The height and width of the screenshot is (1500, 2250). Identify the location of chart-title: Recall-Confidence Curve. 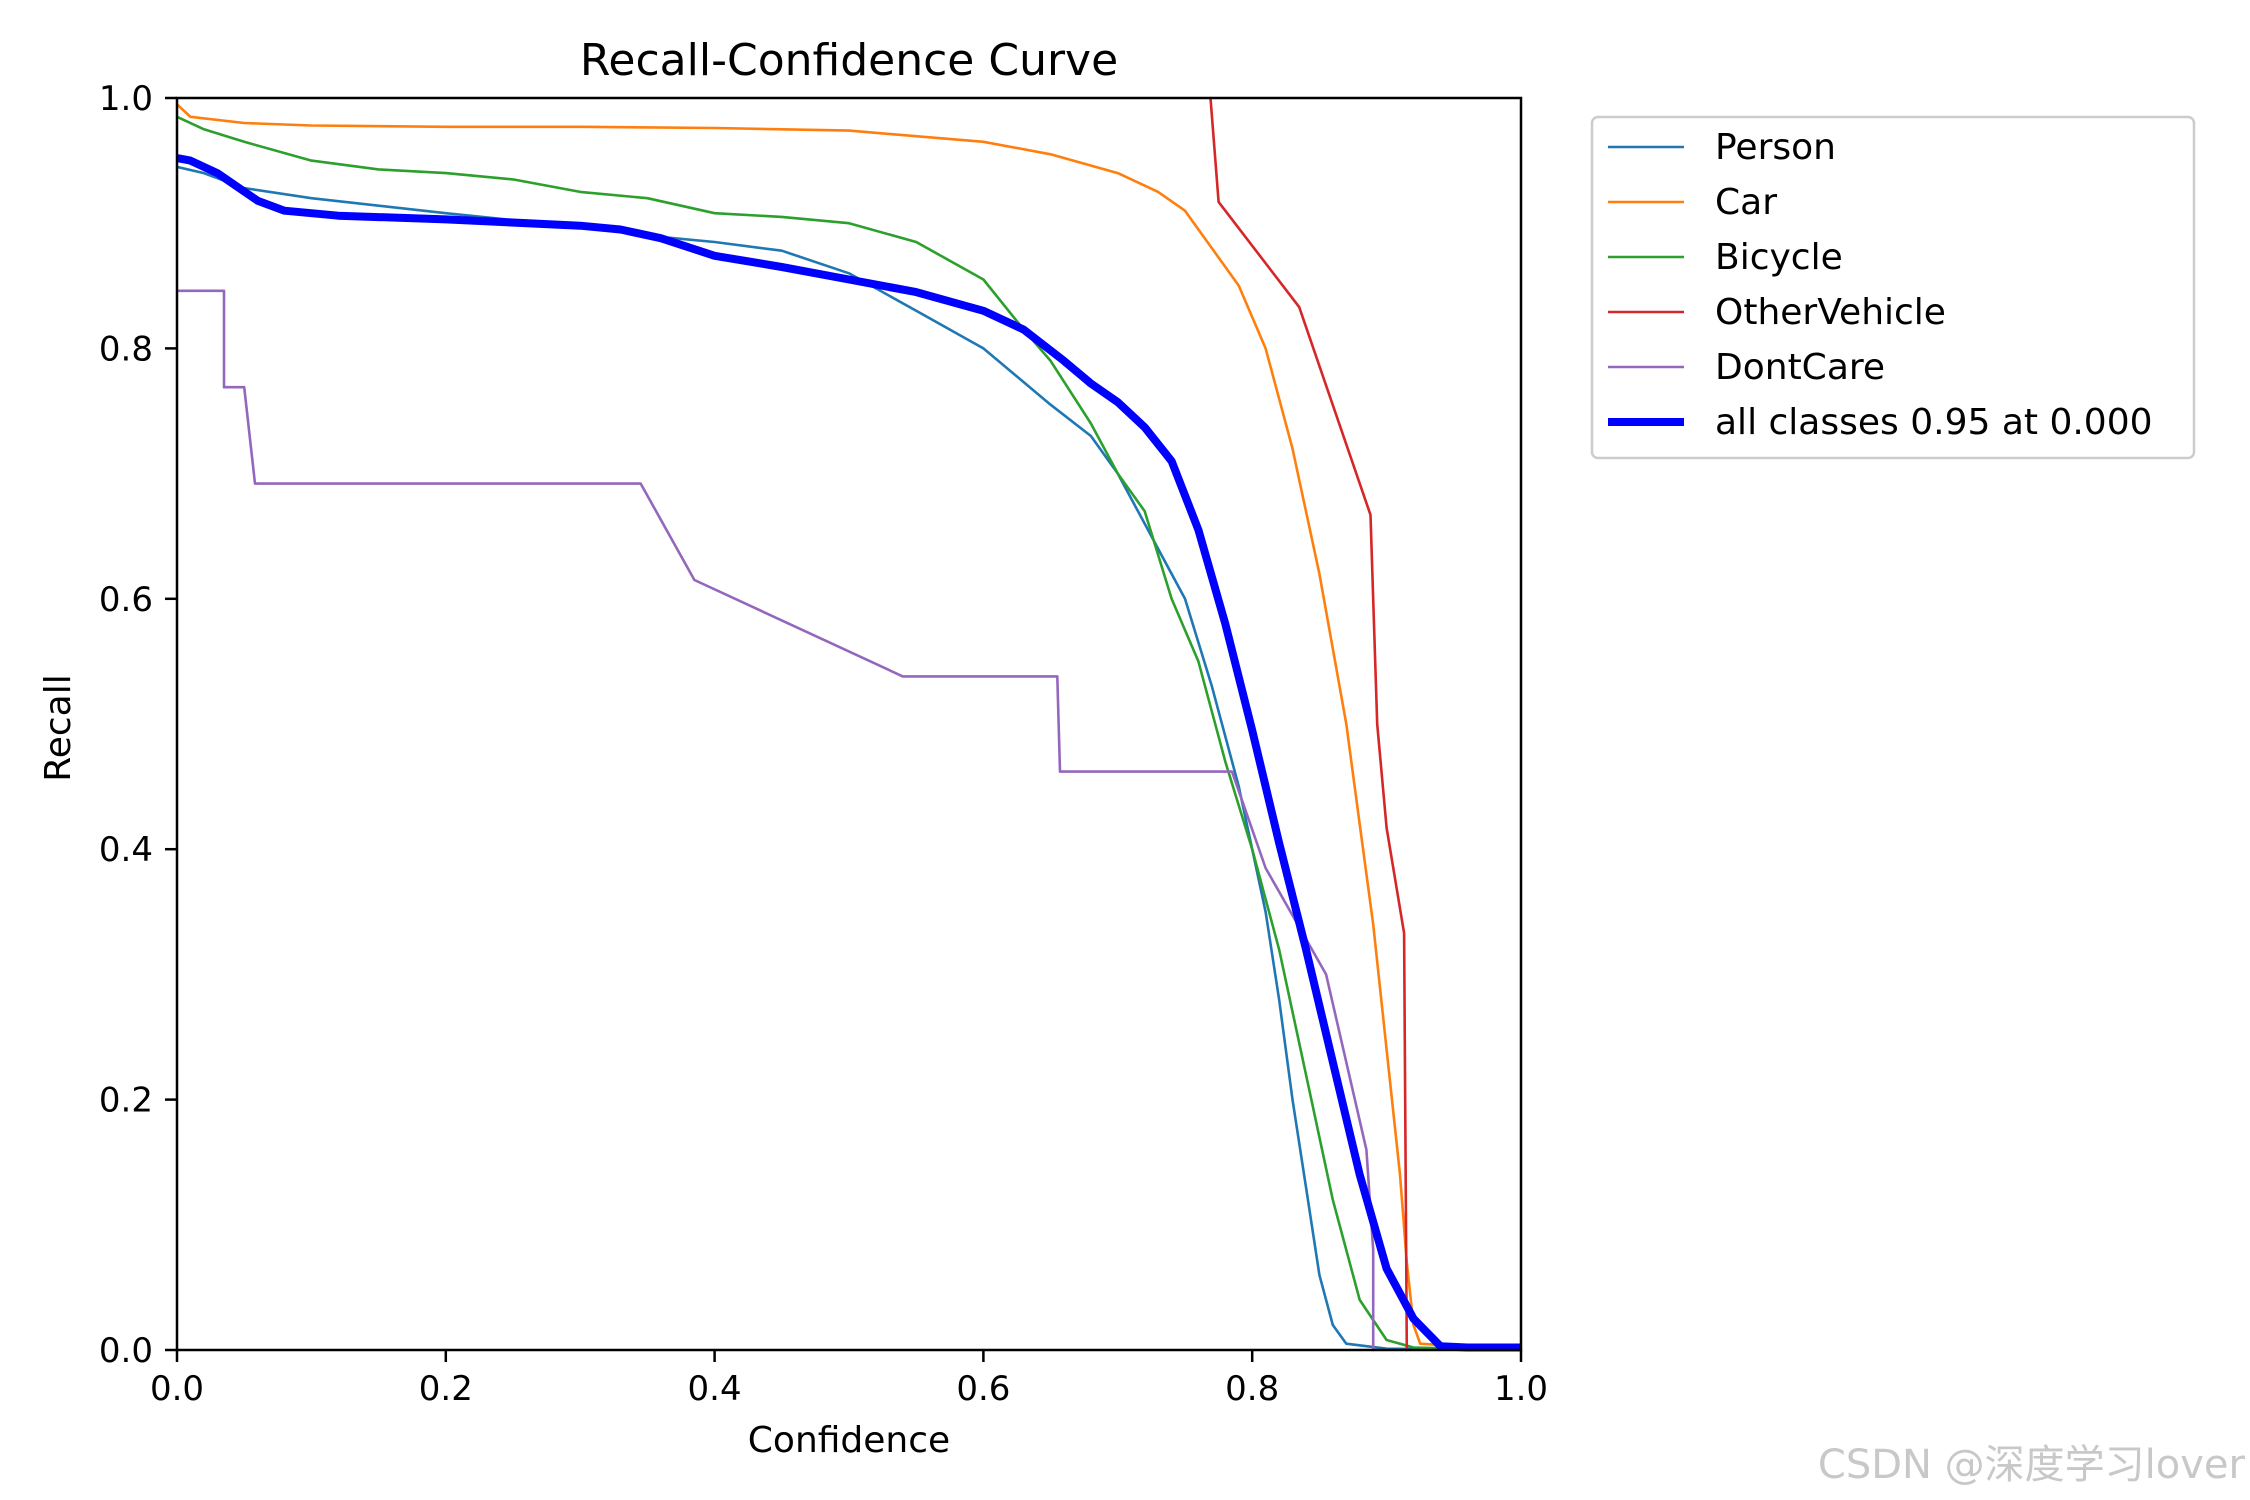
(849, 60).